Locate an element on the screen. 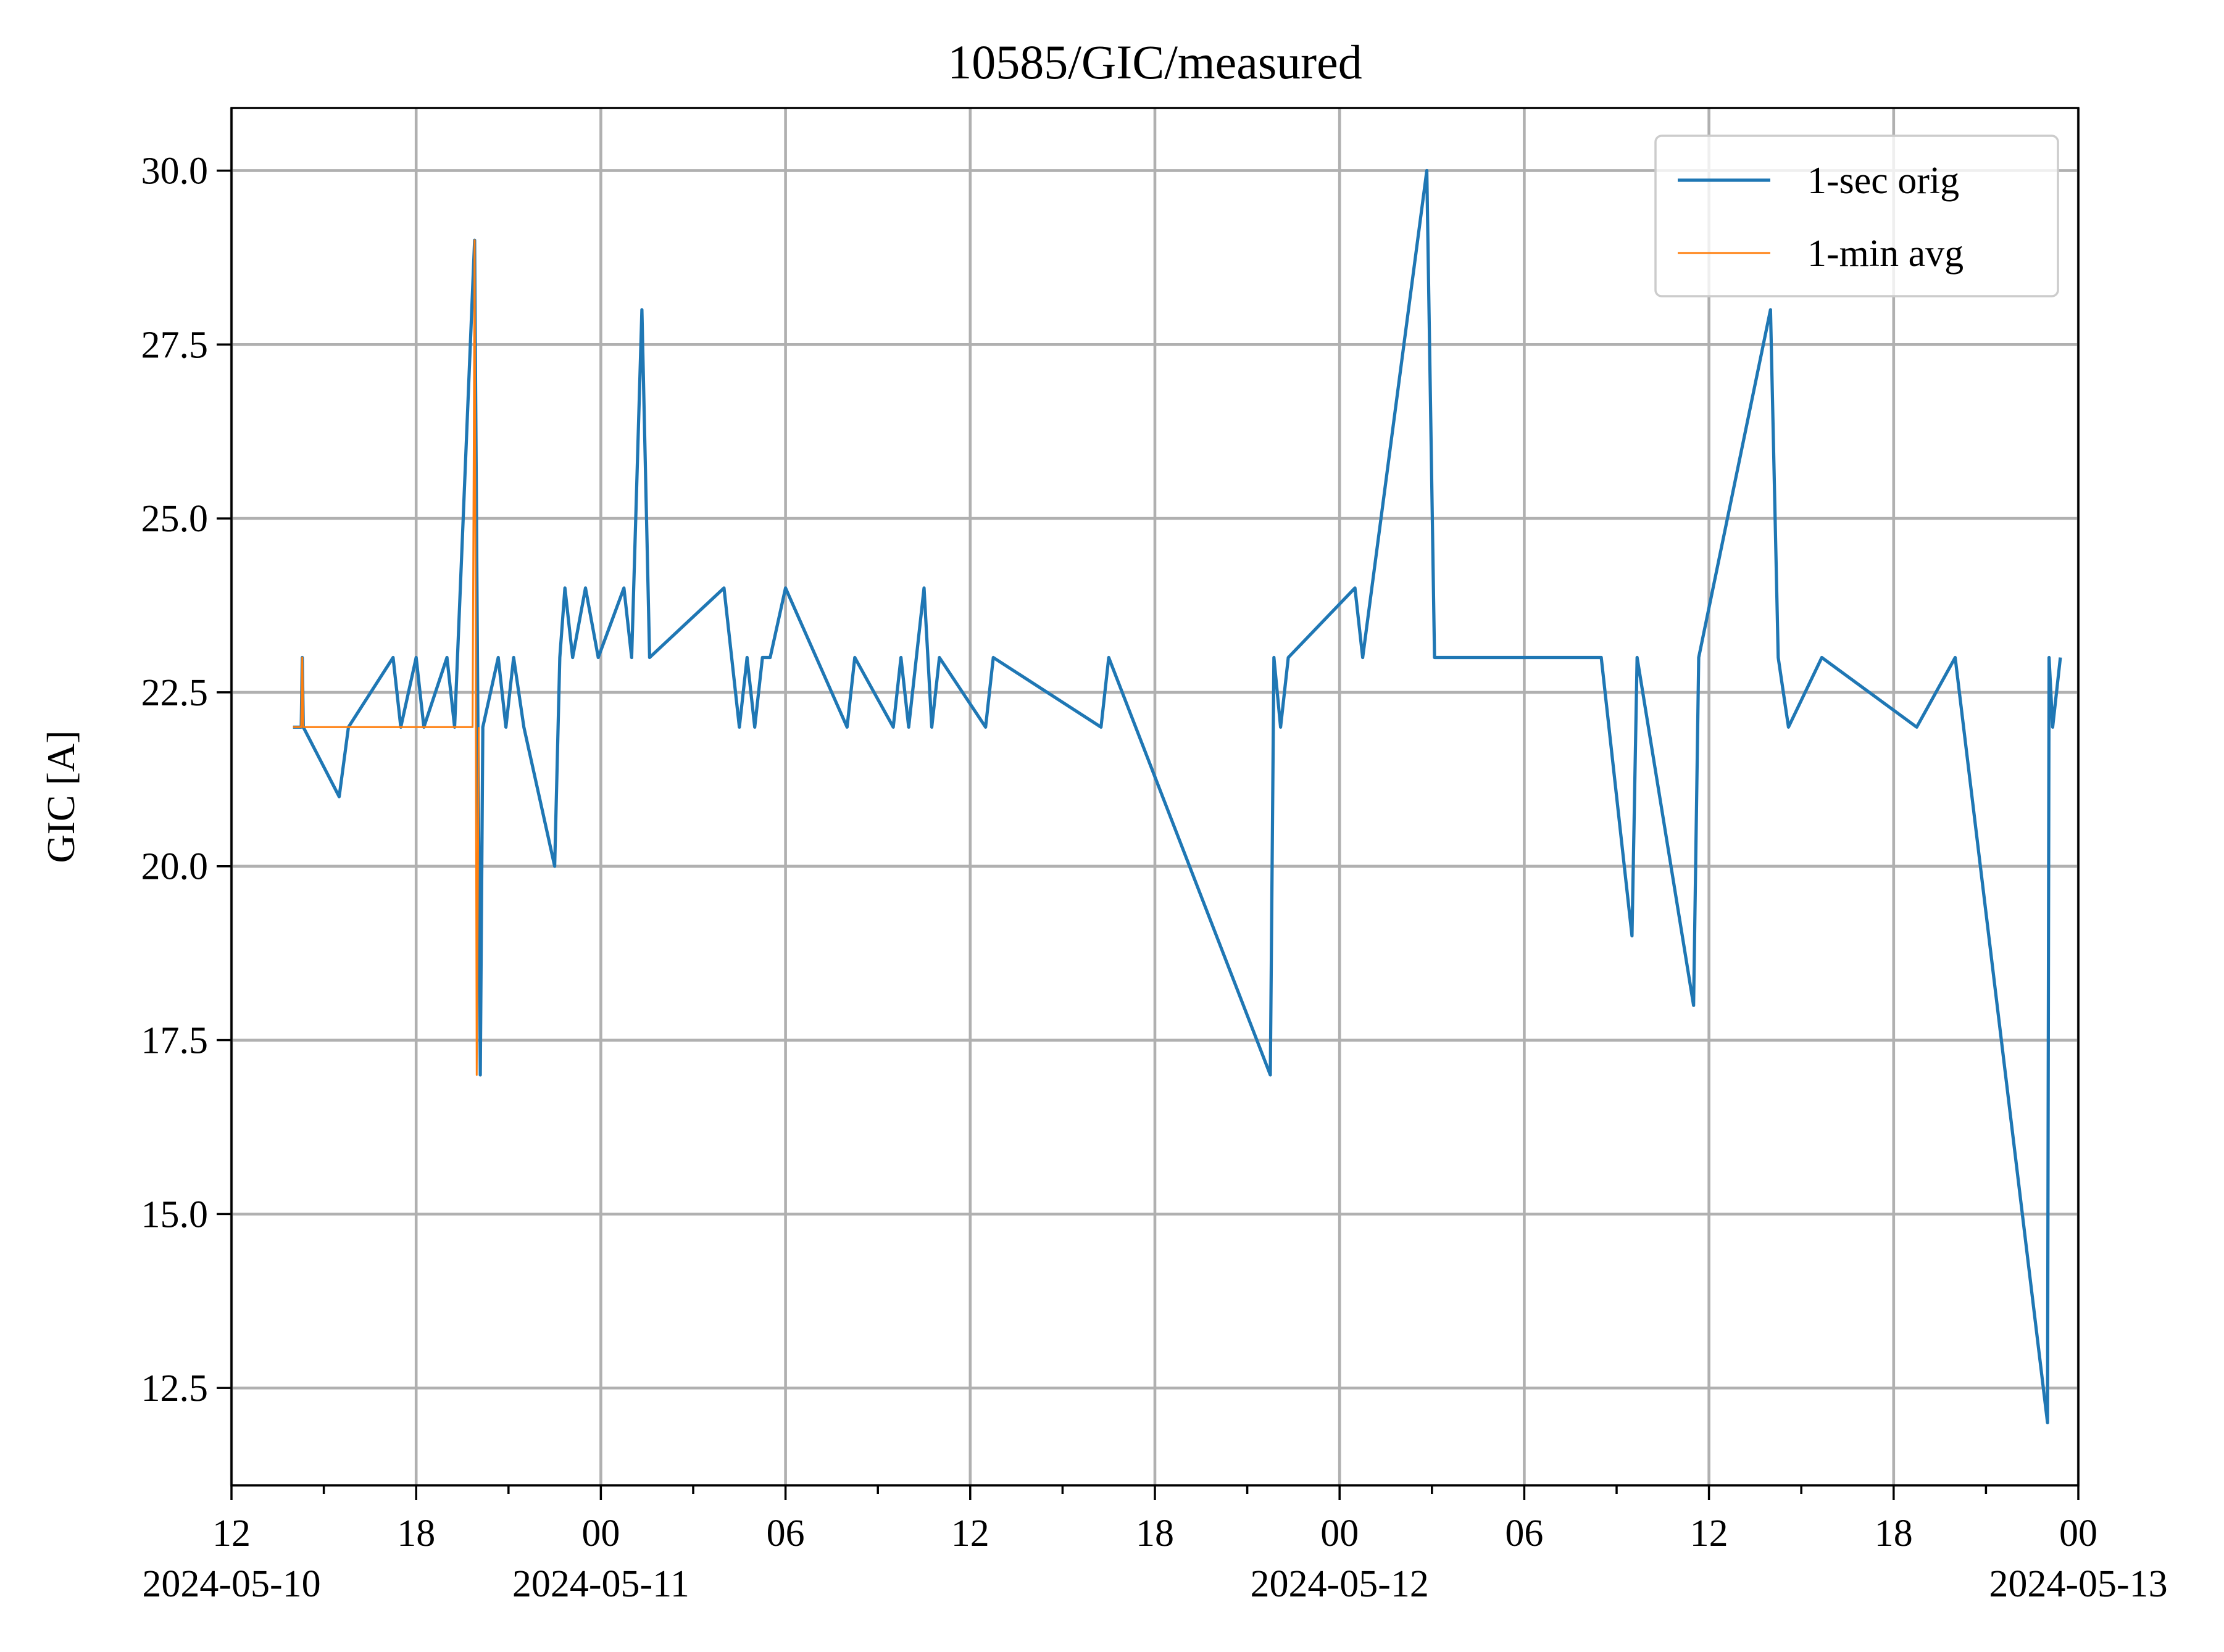 The image size is (2224, 1652). legend-box is located at coordinates (1857, 216).